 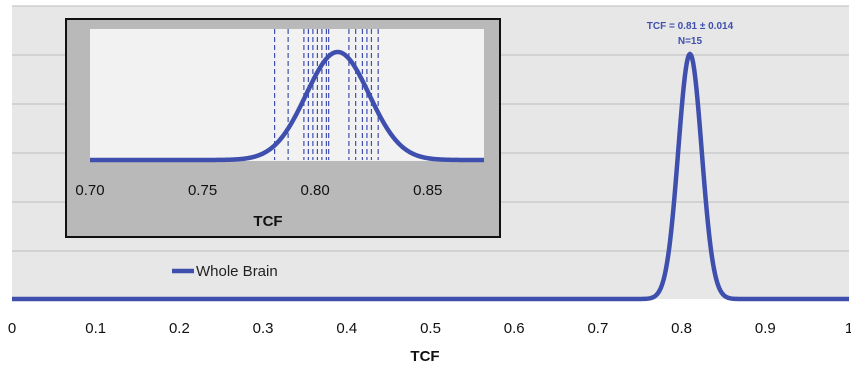 I want to click on x-tick-label: 0.2, so click(x=179, y=328).